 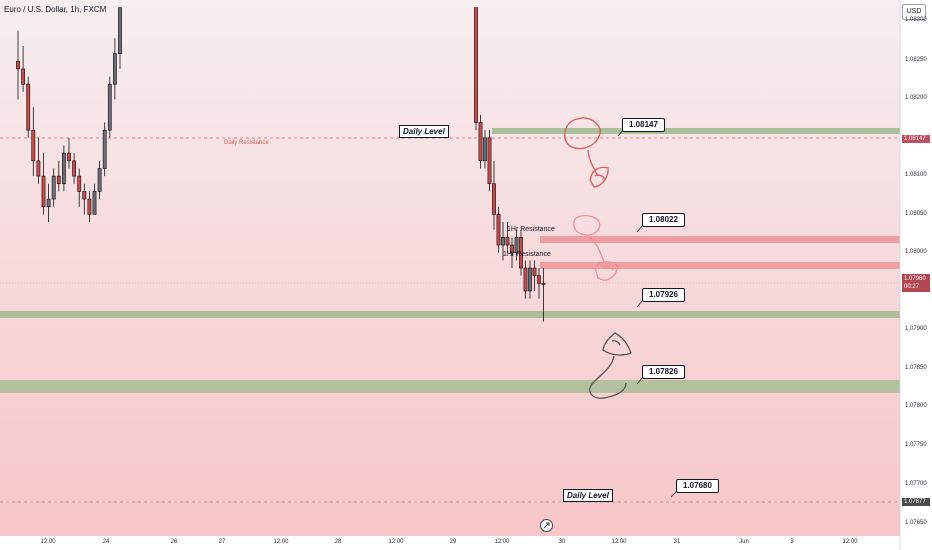 I want to click on daily-level-top-label: Daily Level, so click(x=424, y=131).